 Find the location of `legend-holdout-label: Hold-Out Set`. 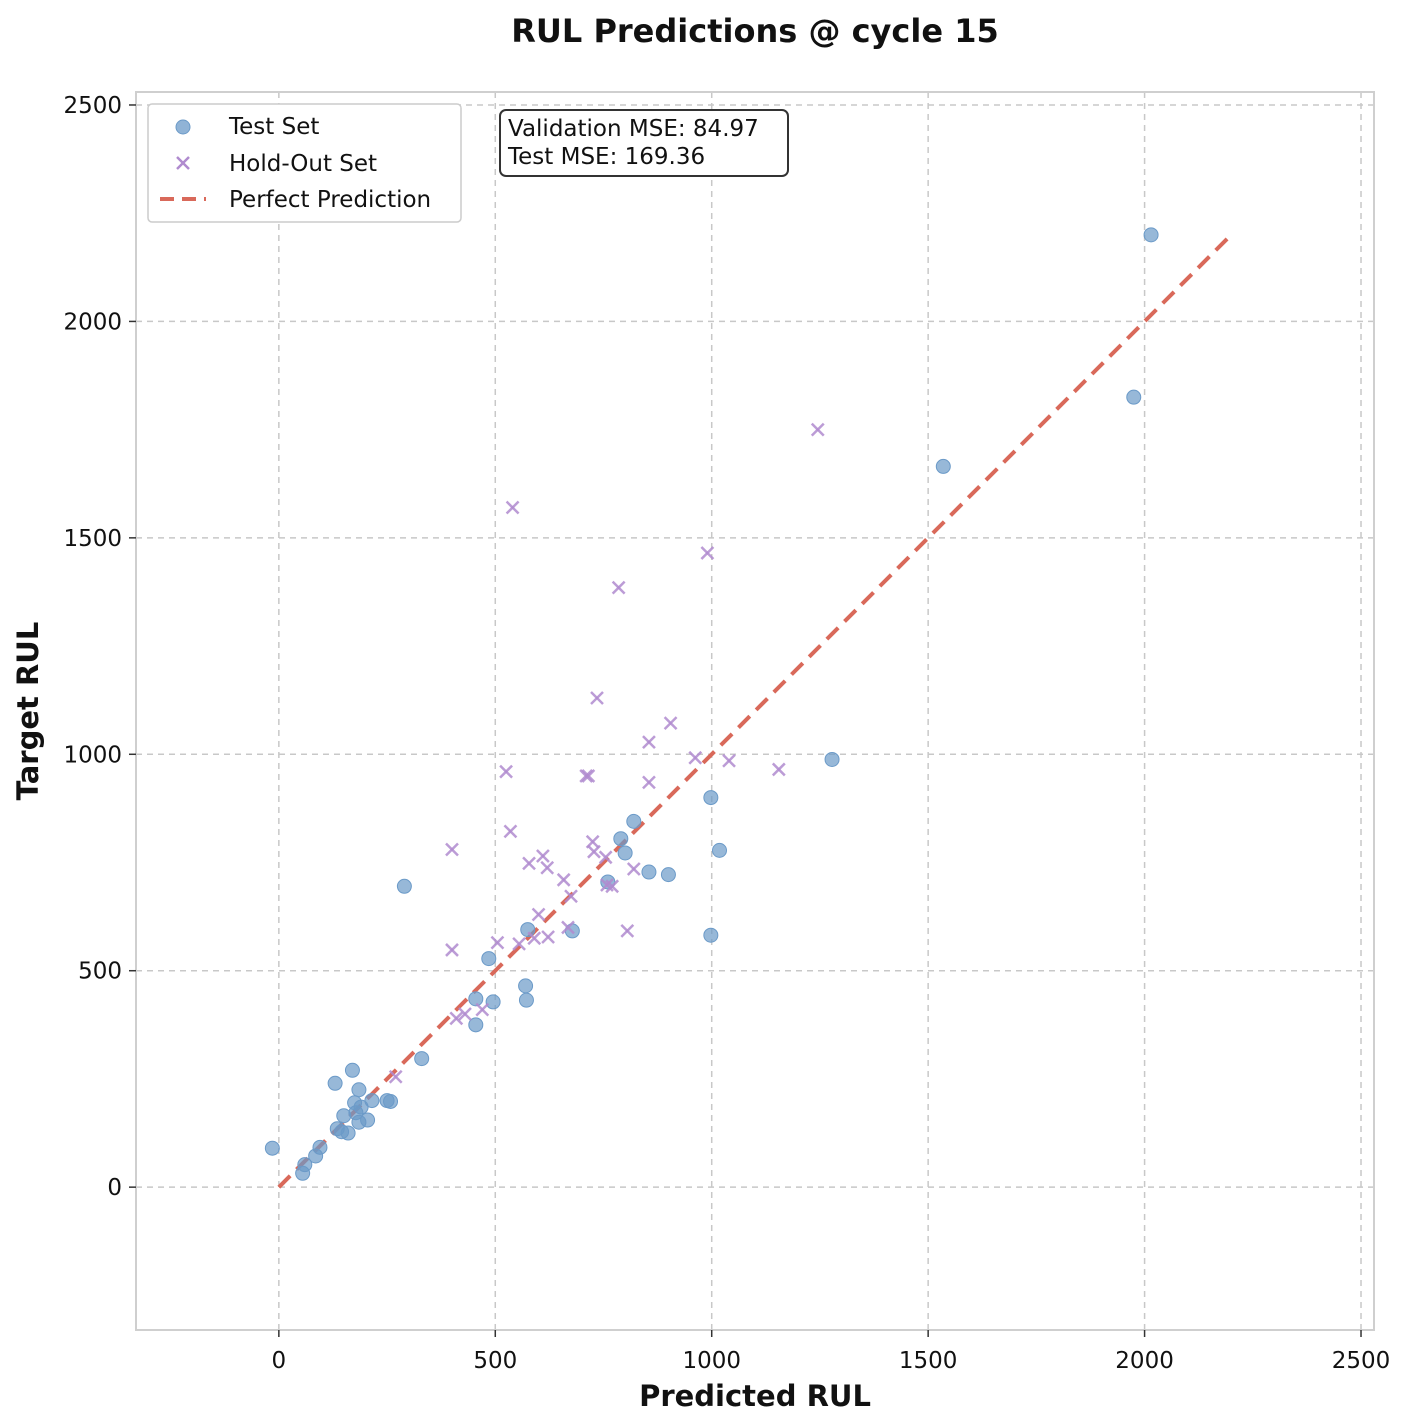

legend-holdout-label: Hold-Out Set is located at coordinates (303, 164).